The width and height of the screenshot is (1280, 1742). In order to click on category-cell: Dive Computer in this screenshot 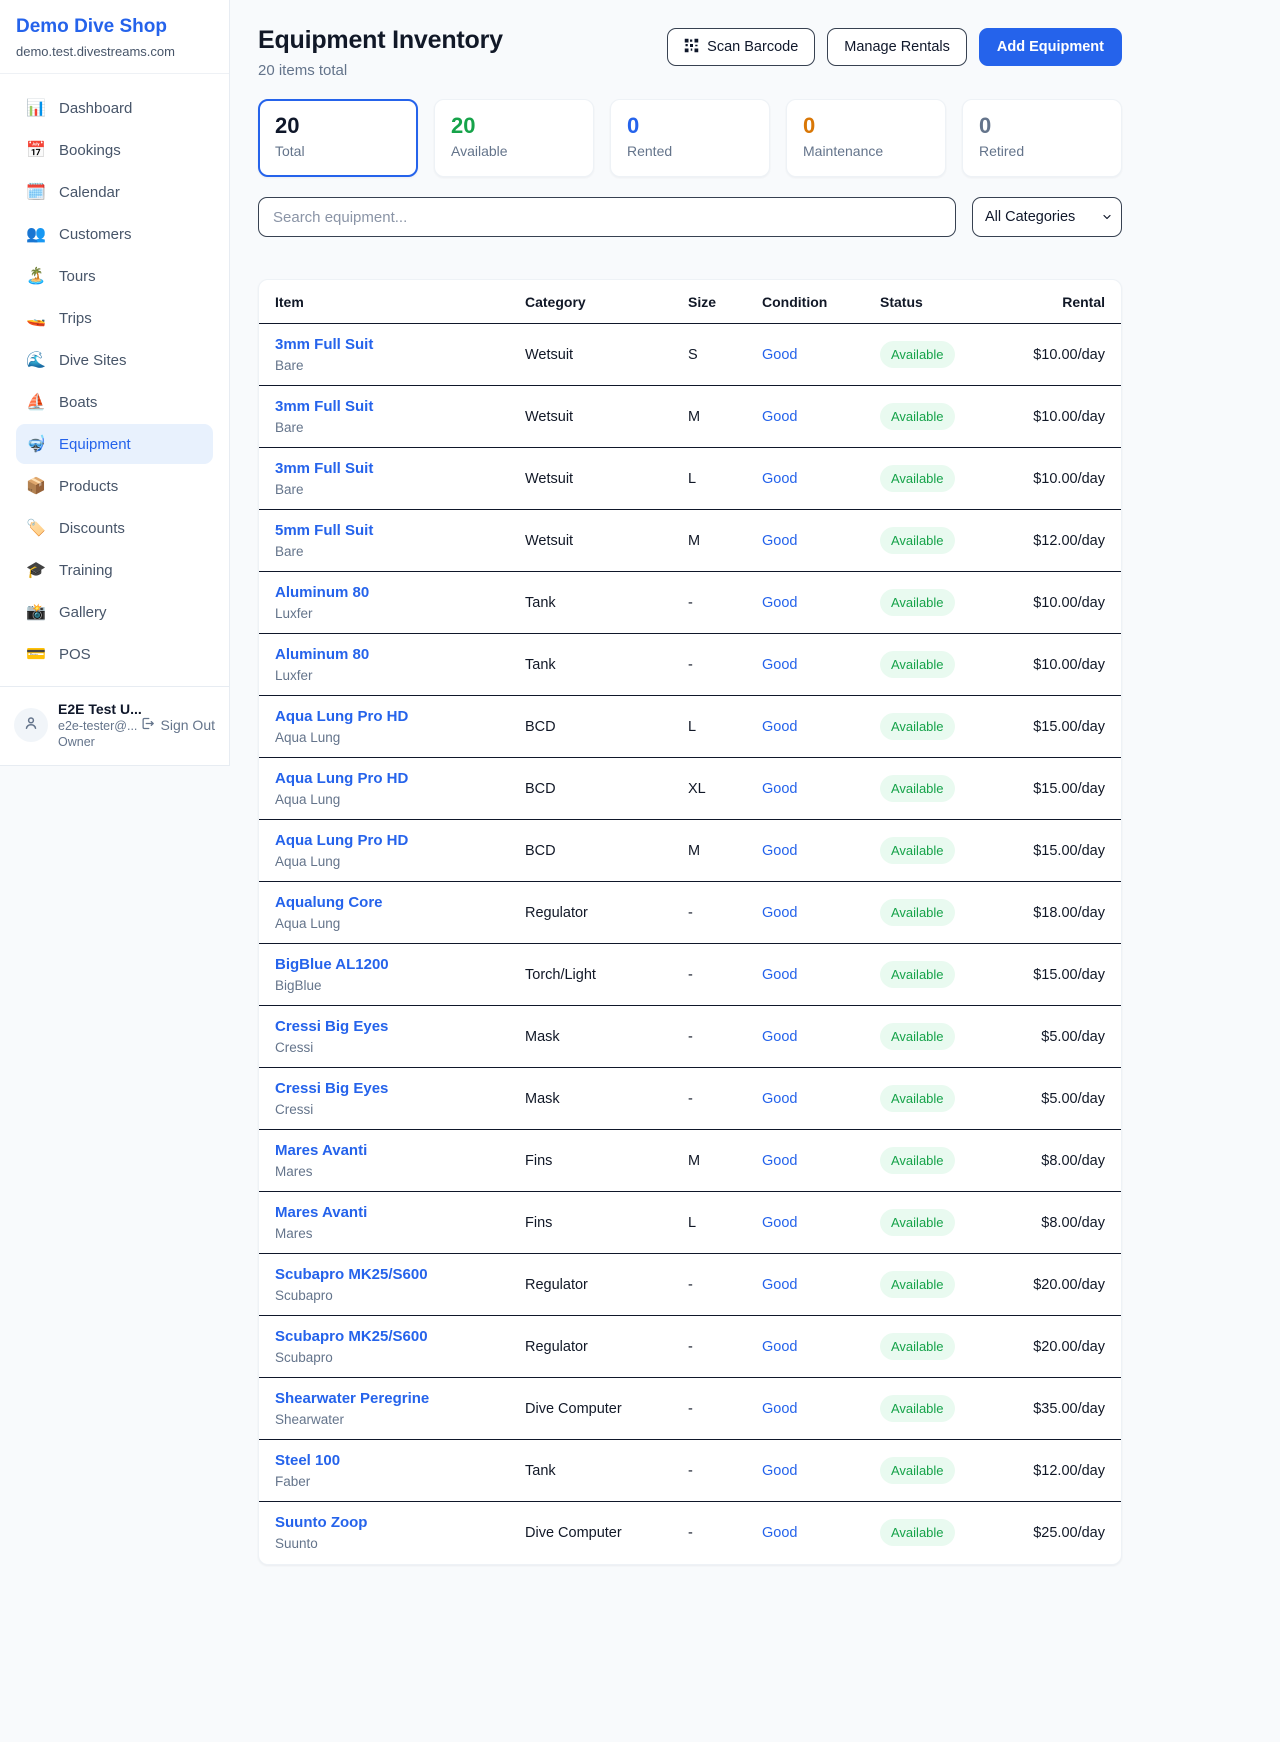, I will do `click(573, 1532)`.